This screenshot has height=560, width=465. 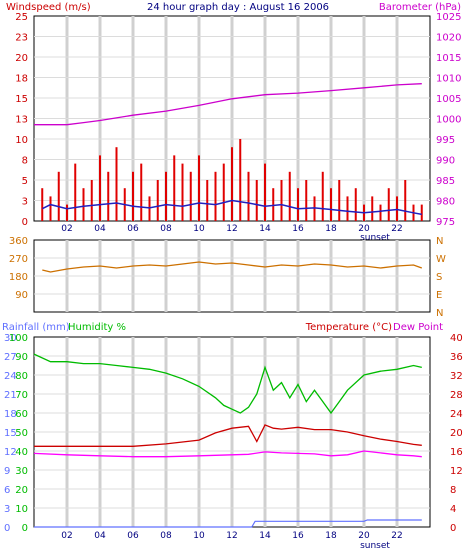 What do you see at coordinates (456, 357) in the screenshot?
I see `y-tick-label: 36` at bounding box center [456, 357].